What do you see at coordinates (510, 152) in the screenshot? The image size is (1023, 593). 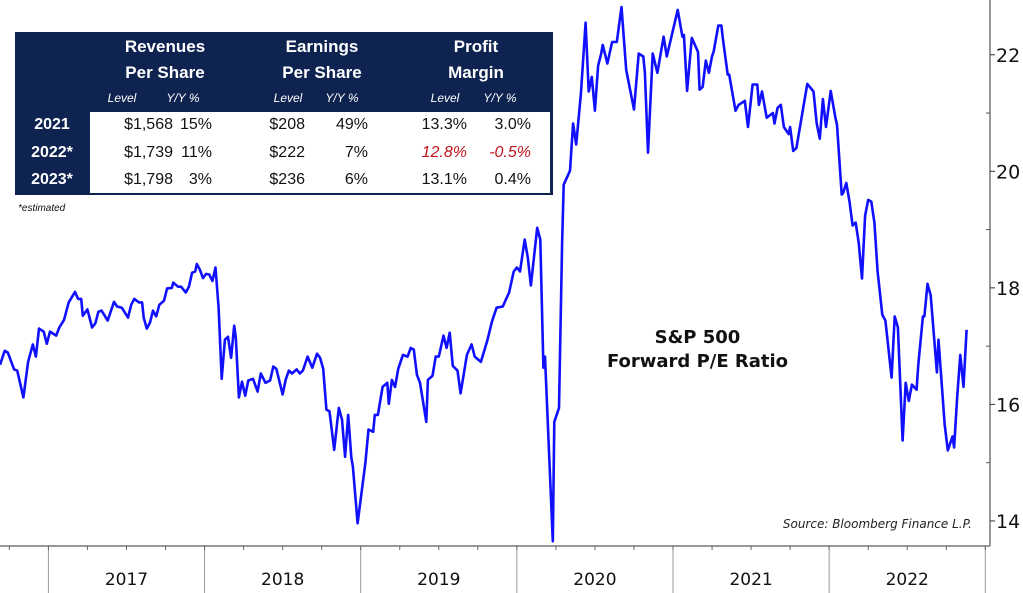 I see `table-cell: -0.5%` at bounding box center [510, 152].